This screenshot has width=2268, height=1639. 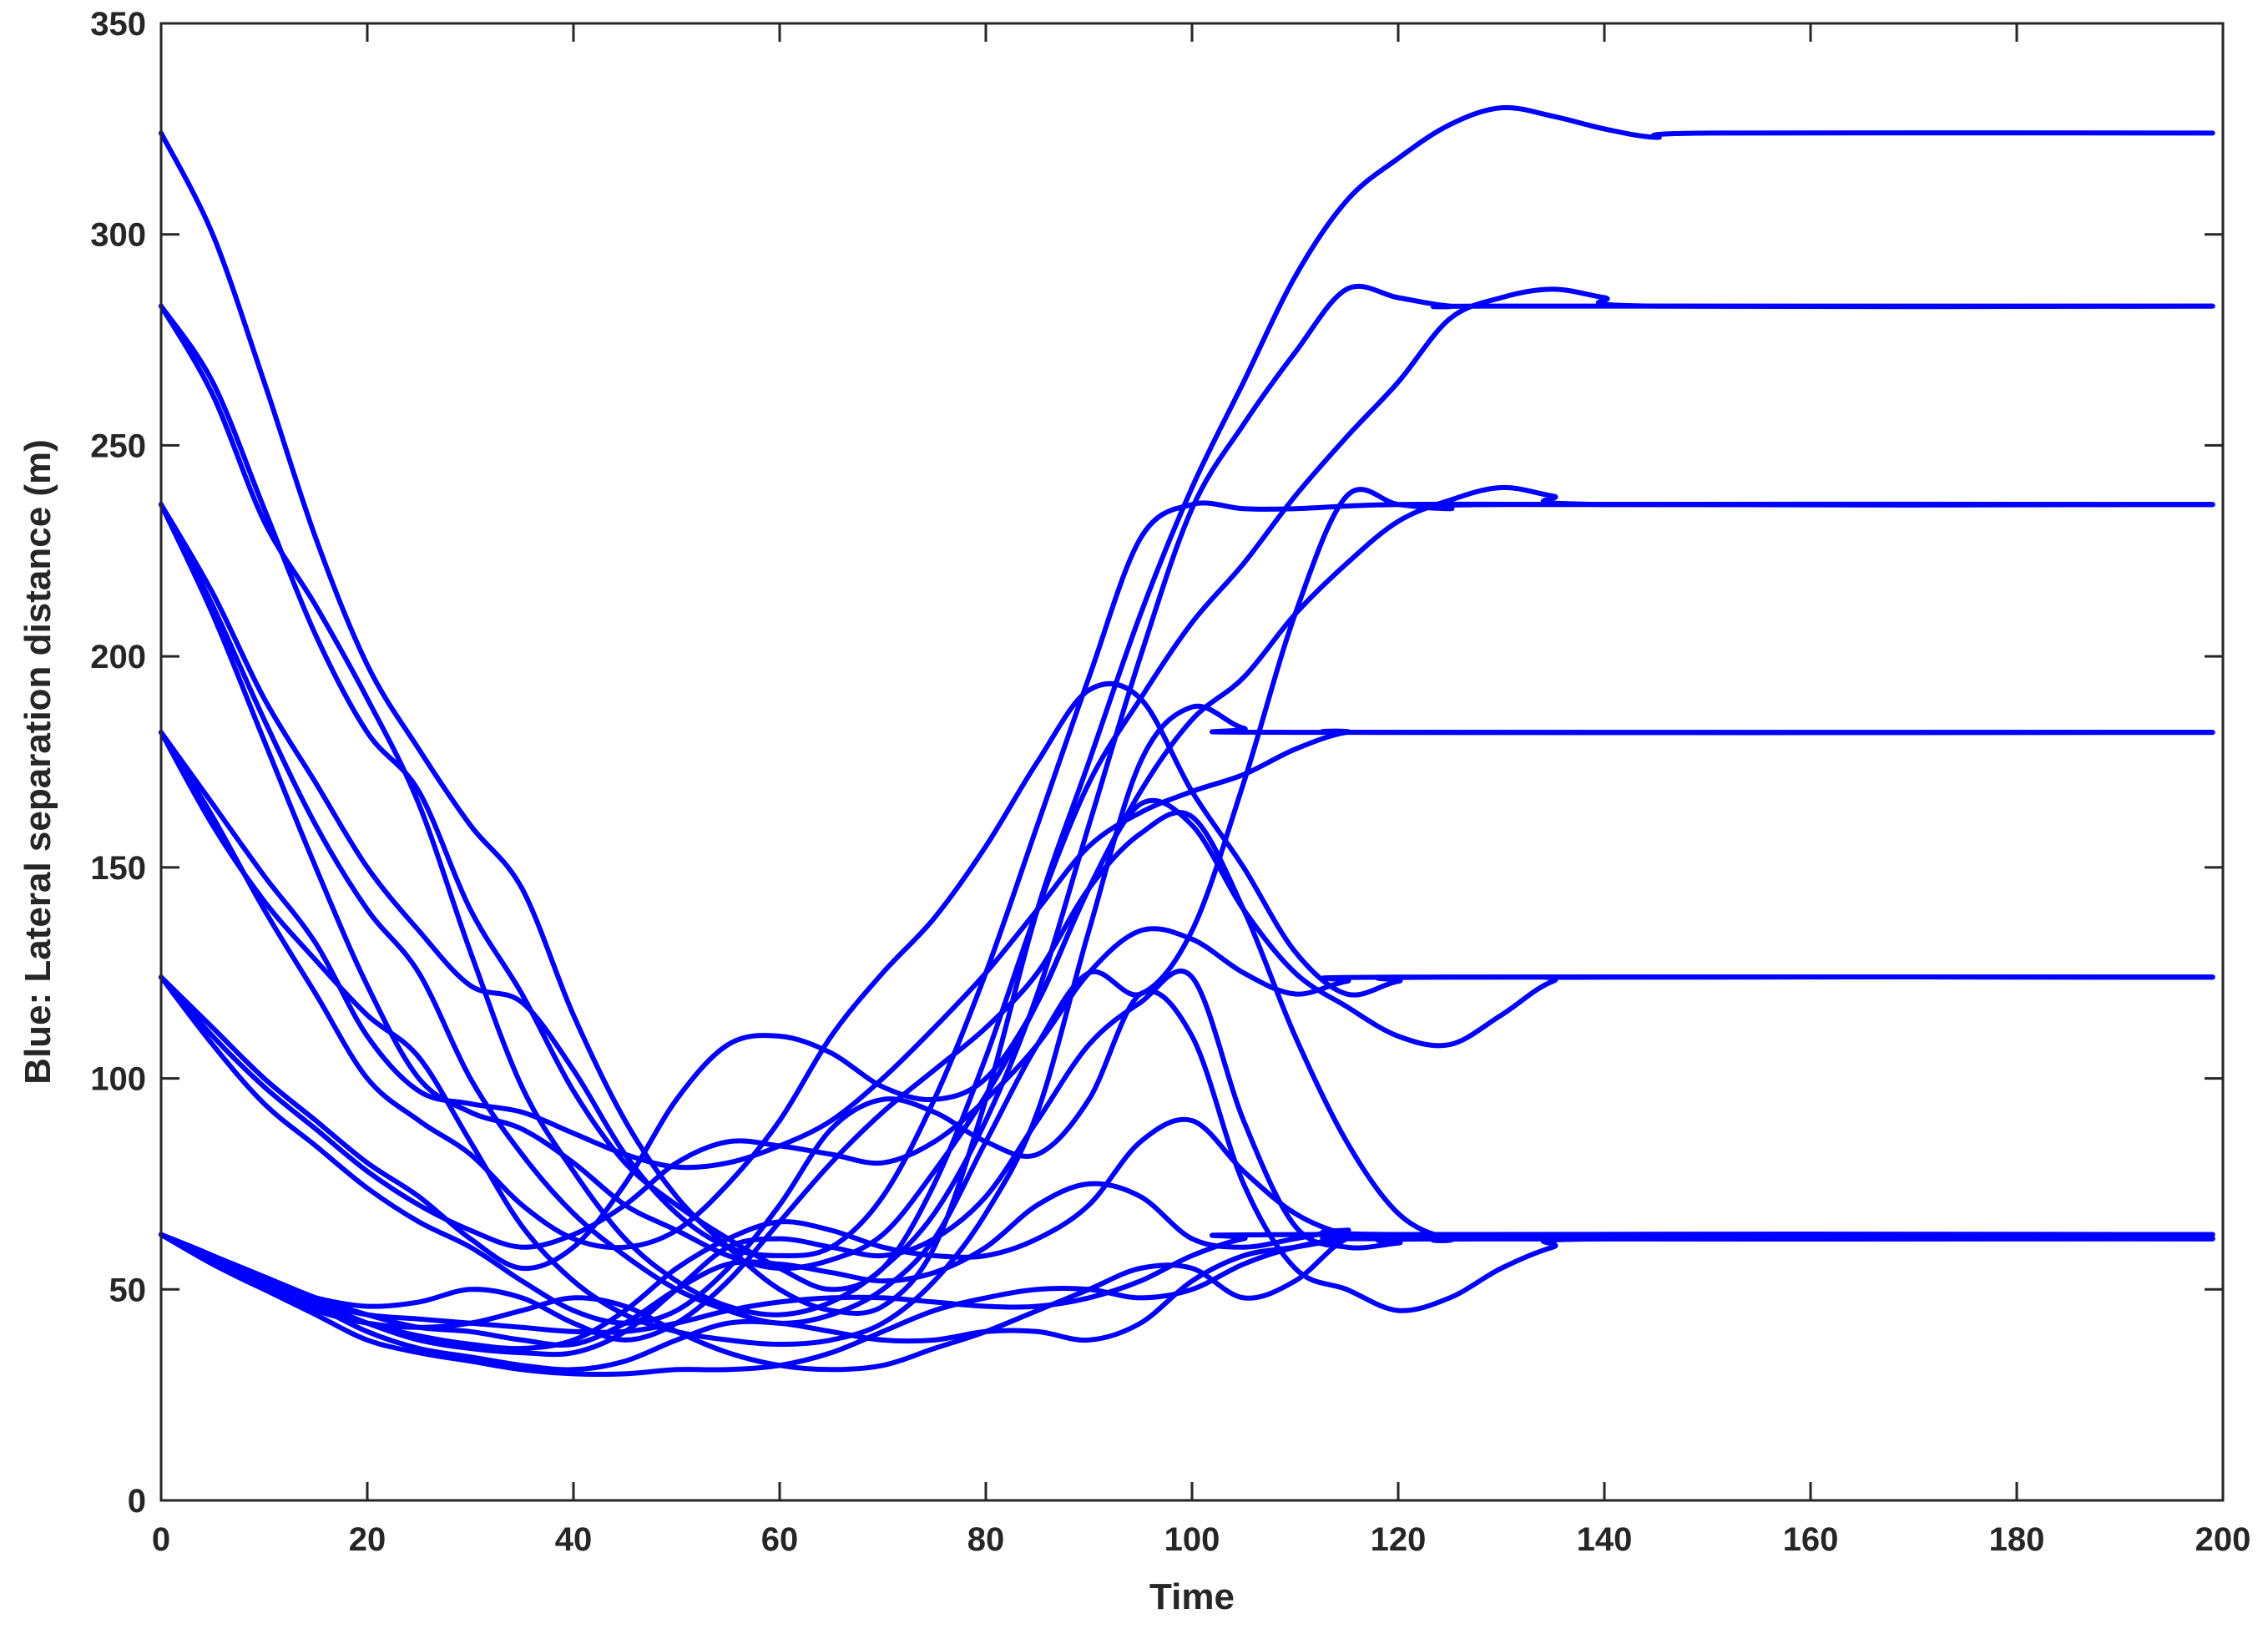 What do you see at coordinates (161, 1540) in the screenshot?
I see `x-tick-label: 0` at bounding box center [161, 1540].